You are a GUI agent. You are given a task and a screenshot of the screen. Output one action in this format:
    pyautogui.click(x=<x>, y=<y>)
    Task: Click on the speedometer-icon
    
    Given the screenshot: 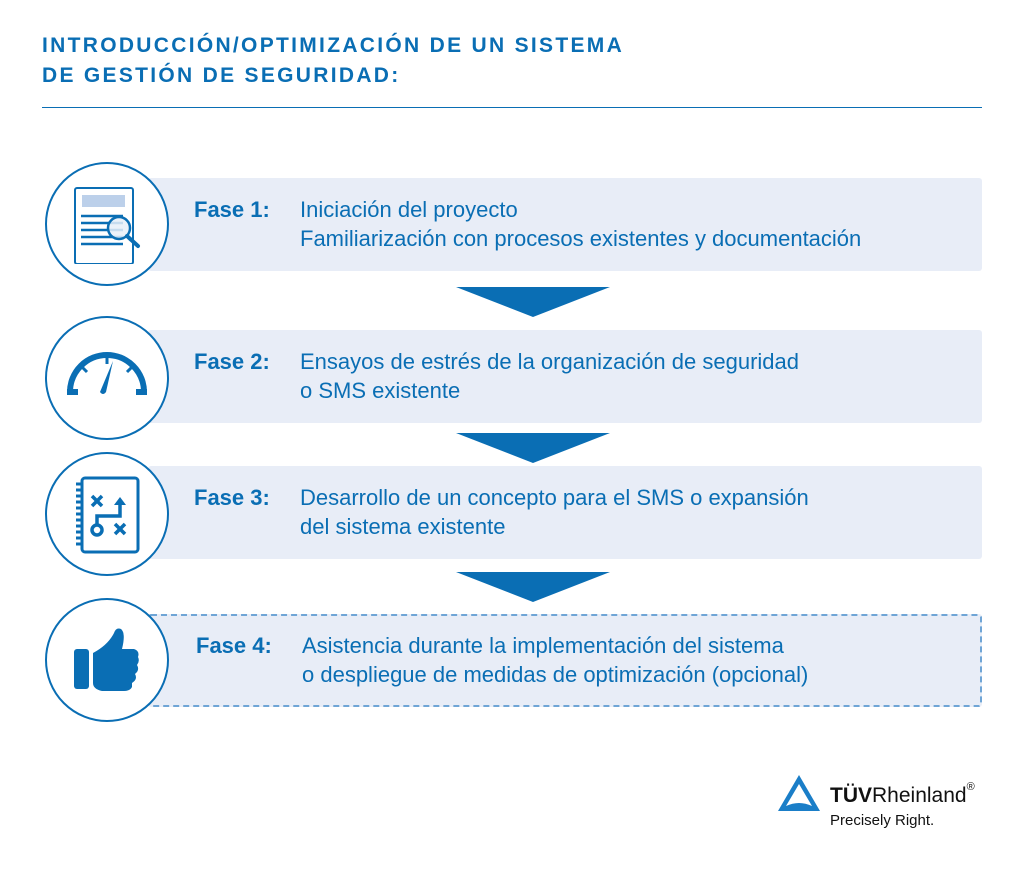 What is the action you would take?
    pyautogui.click(x=107, y=378)
    